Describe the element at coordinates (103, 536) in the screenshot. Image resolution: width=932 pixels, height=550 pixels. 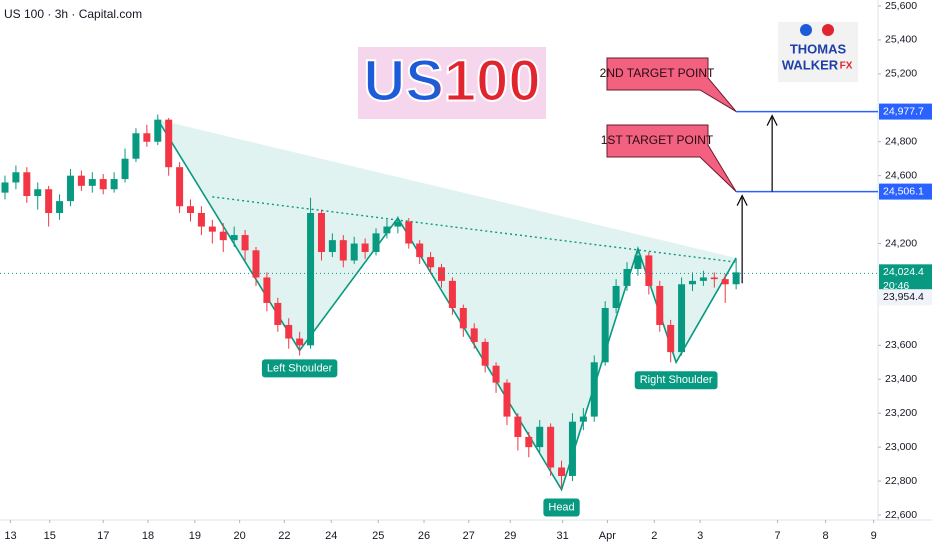
I see `x-tick-label: 17` at that location.